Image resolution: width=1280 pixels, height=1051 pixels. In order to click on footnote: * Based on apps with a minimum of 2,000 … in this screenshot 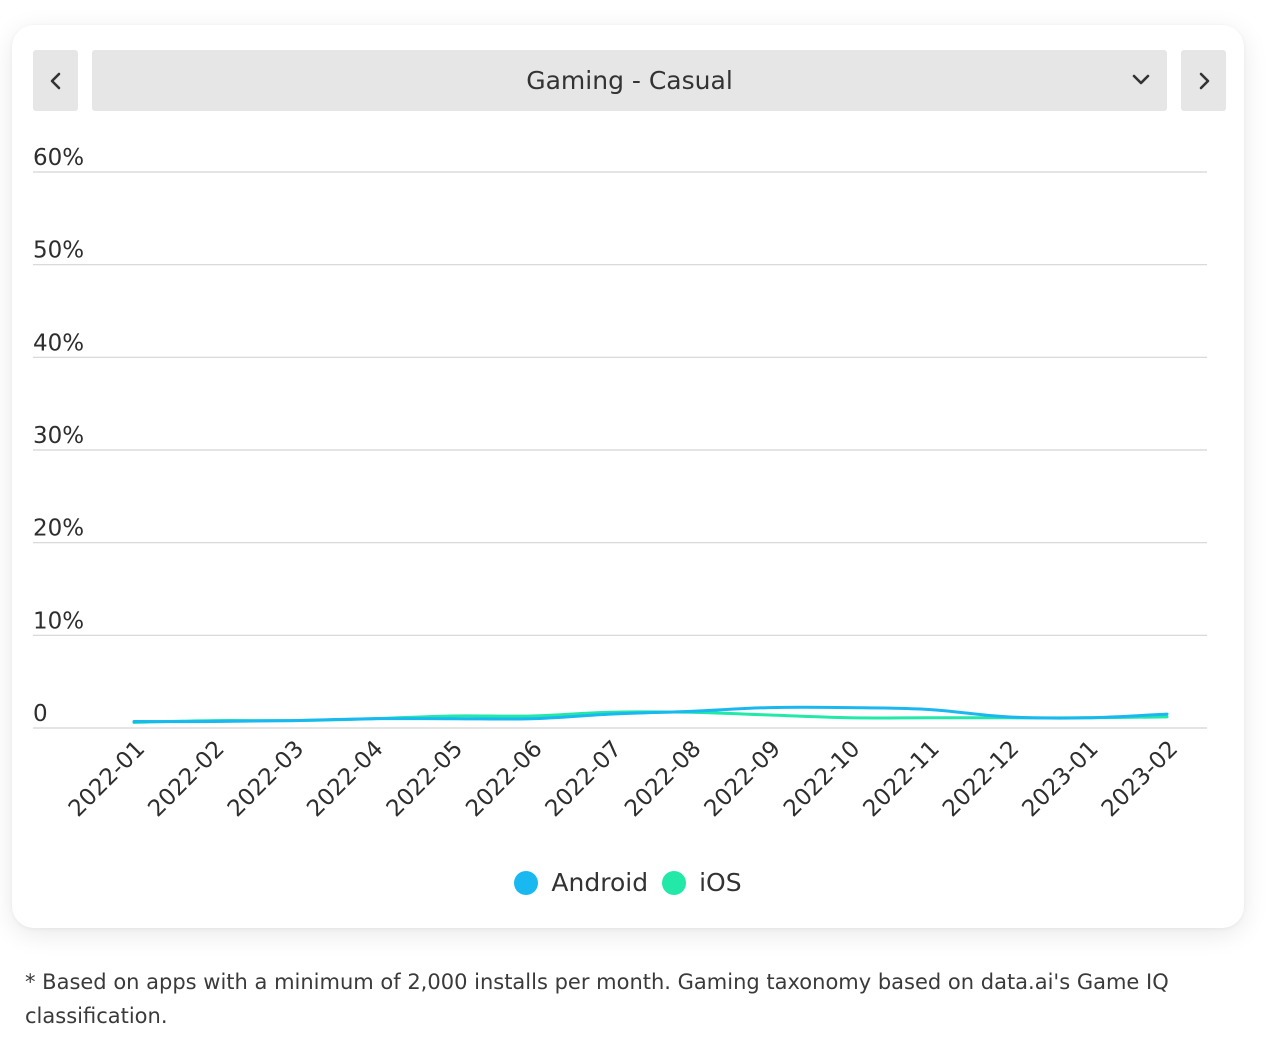, I will do `click(597, 999)`.